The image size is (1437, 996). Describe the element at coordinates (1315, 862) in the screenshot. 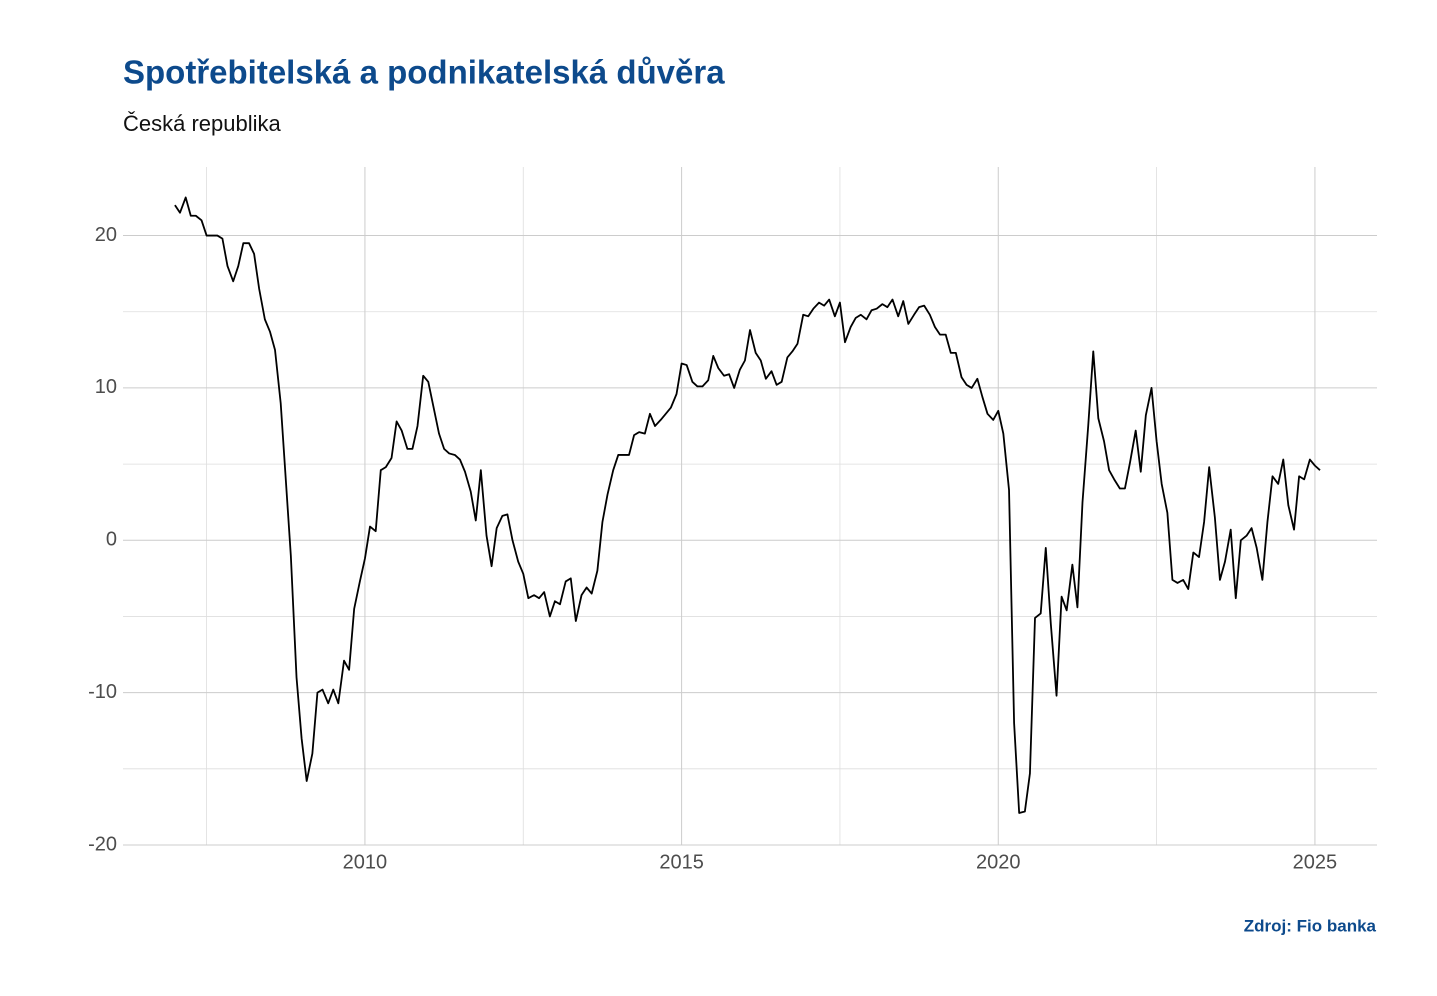

I see `x-tick-label: 2025` at that location.